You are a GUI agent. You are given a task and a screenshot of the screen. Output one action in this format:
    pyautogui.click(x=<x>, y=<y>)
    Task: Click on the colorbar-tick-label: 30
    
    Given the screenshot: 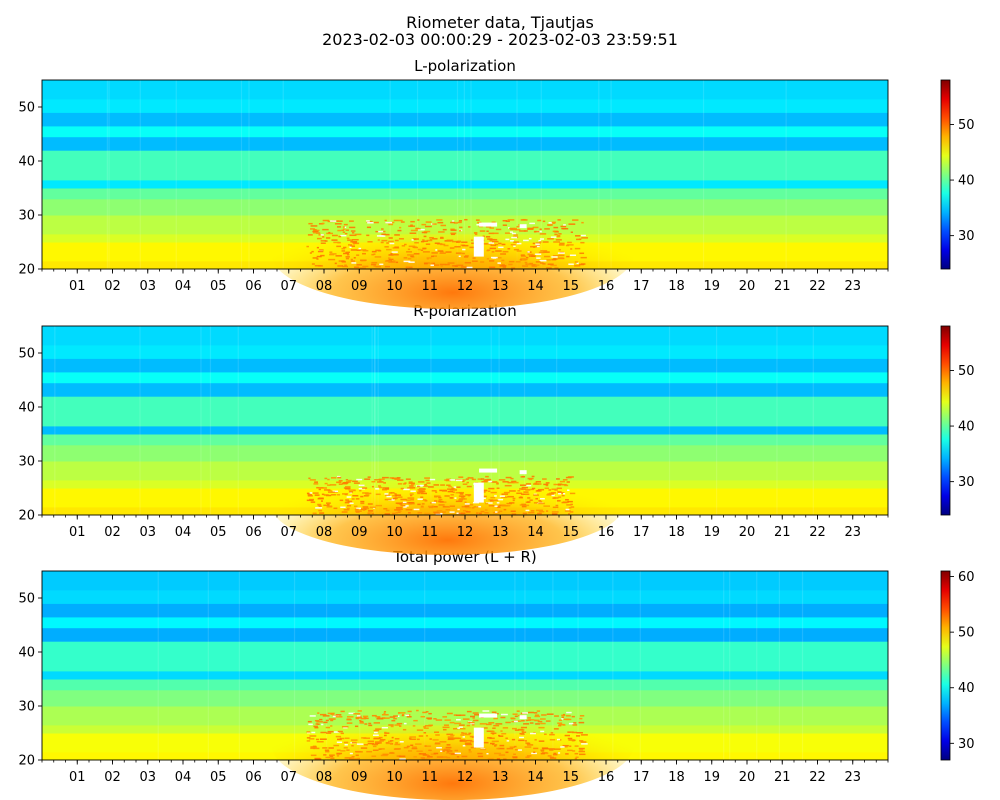 What is the action you would take?
    pyautogui.click(x=966, y=744)
    